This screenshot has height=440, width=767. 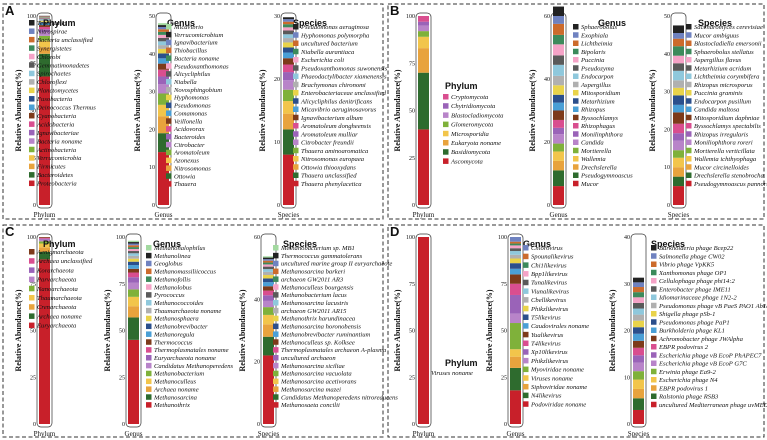 What do you see at coordinates (558, 404) in the screenshot?
I see `legend-item: Podoviridae noname` at bounding box center [558, 404].